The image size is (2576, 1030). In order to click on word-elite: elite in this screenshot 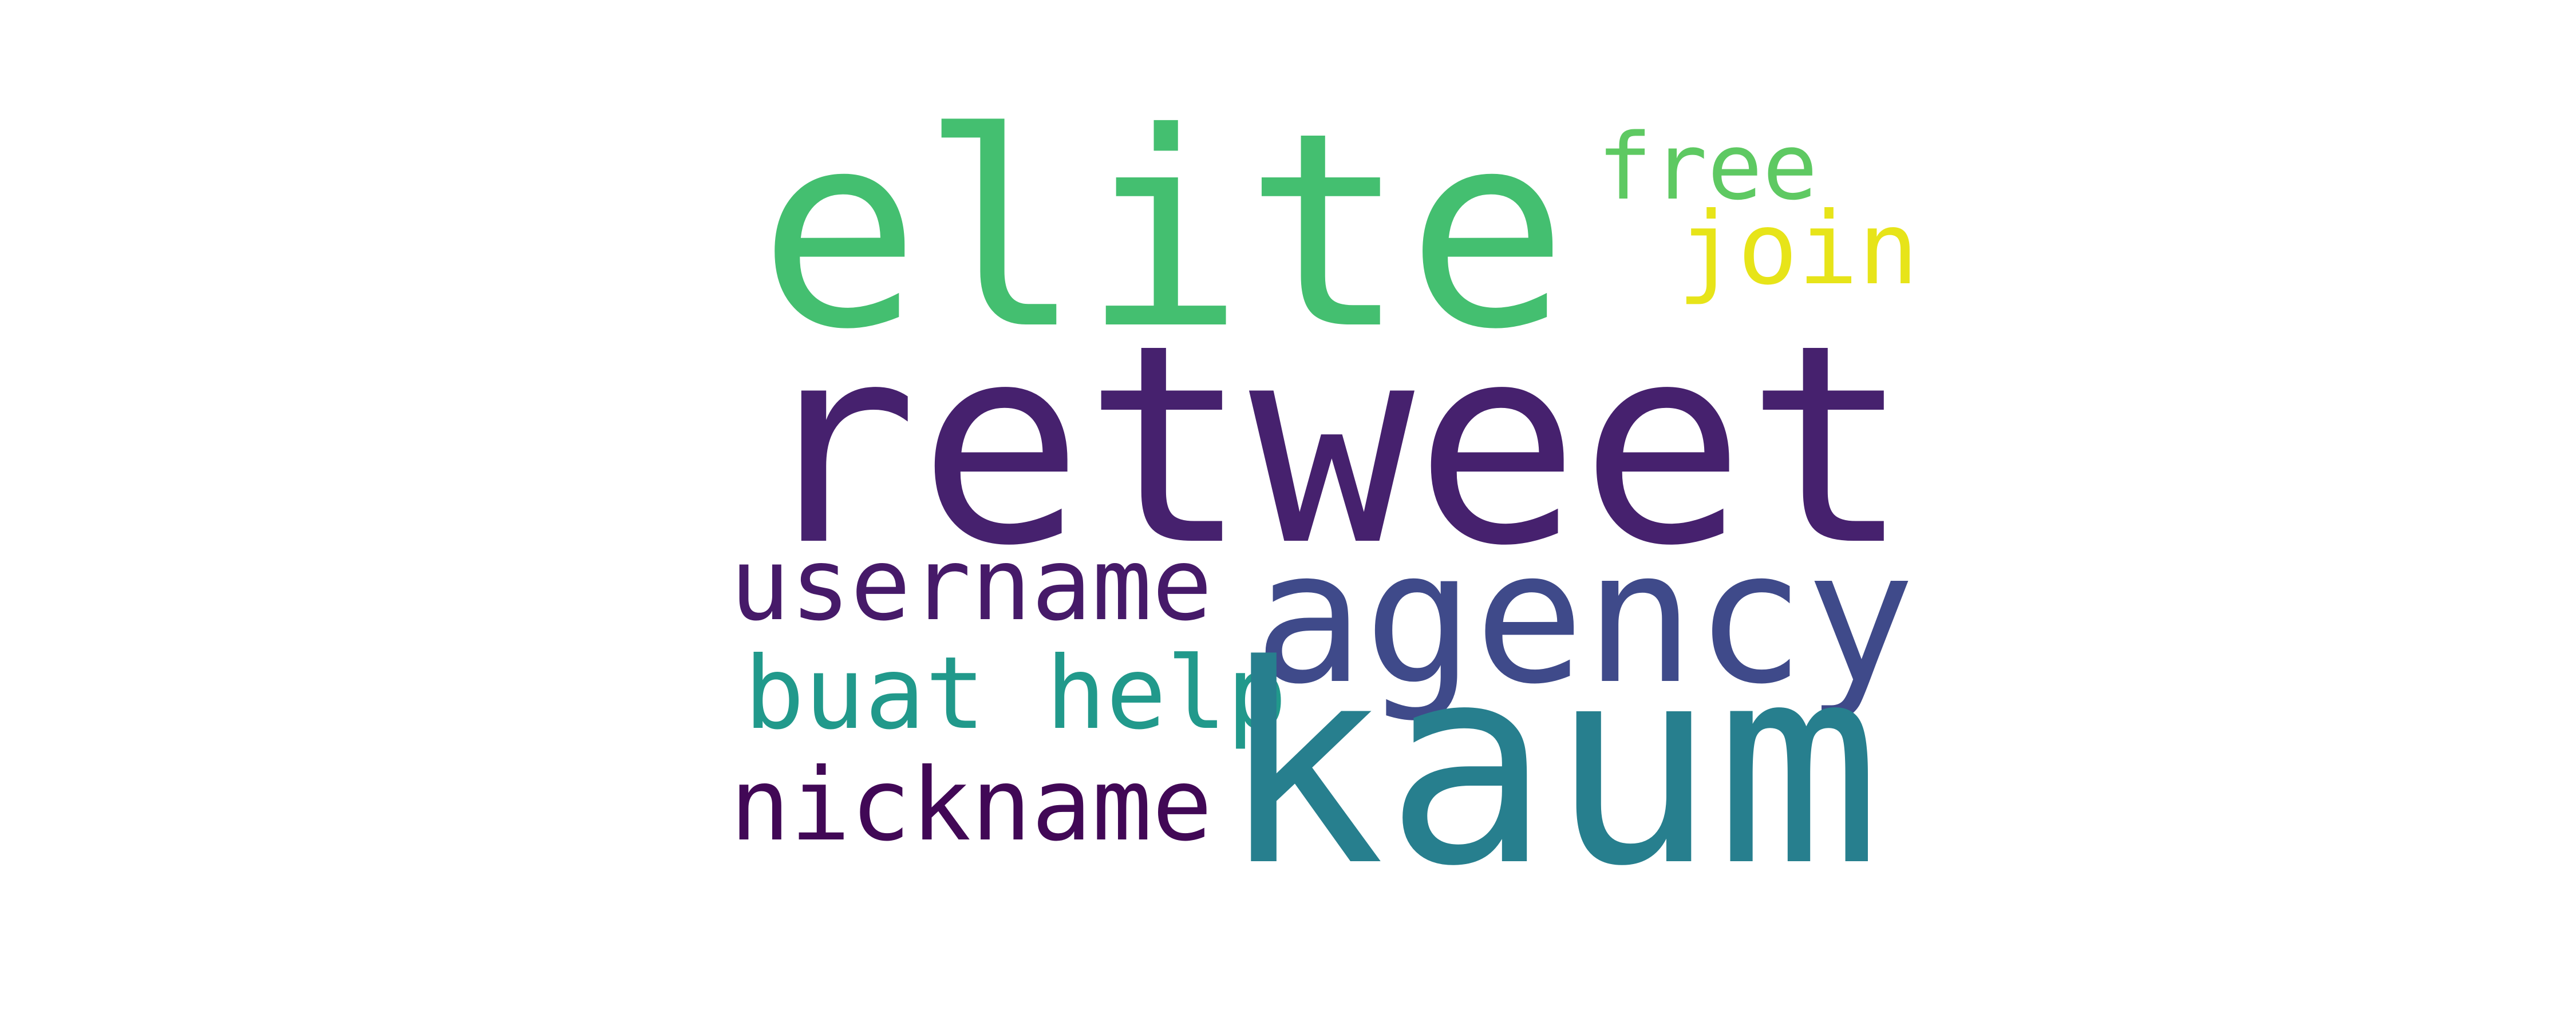, I will do `click(1163, 231)`.